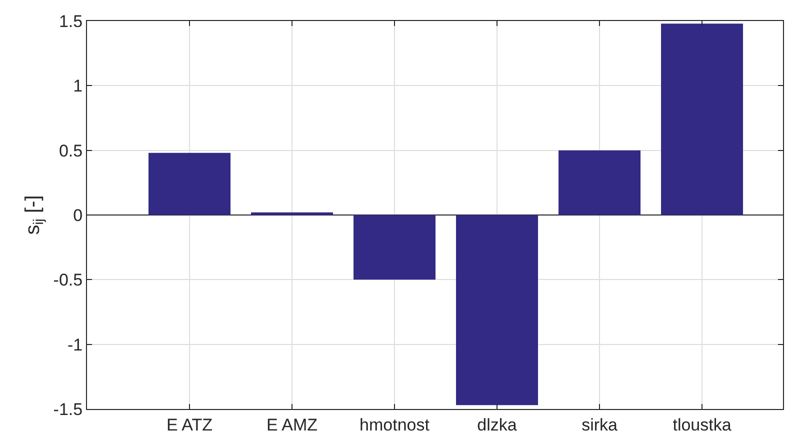  I want to click on y-tick-label: -1.5, so click(68, 409).